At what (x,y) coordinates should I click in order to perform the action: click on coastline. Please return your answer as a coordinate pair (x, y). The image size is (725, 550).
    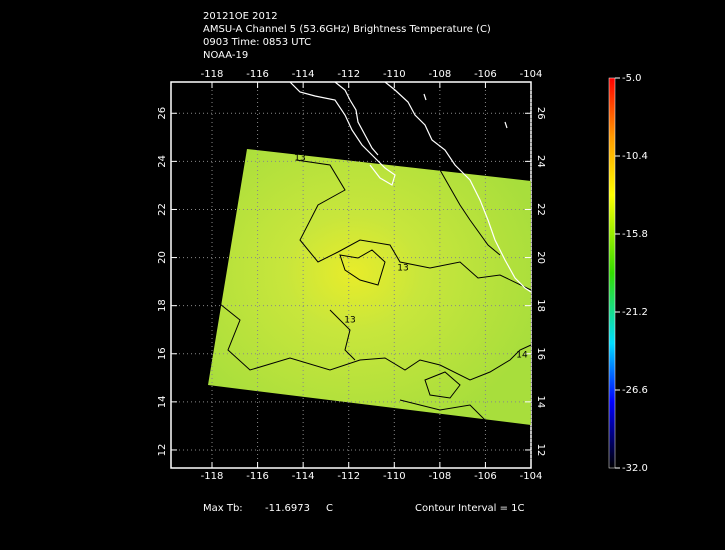
    Looking at the image, I should click on (410, 187).